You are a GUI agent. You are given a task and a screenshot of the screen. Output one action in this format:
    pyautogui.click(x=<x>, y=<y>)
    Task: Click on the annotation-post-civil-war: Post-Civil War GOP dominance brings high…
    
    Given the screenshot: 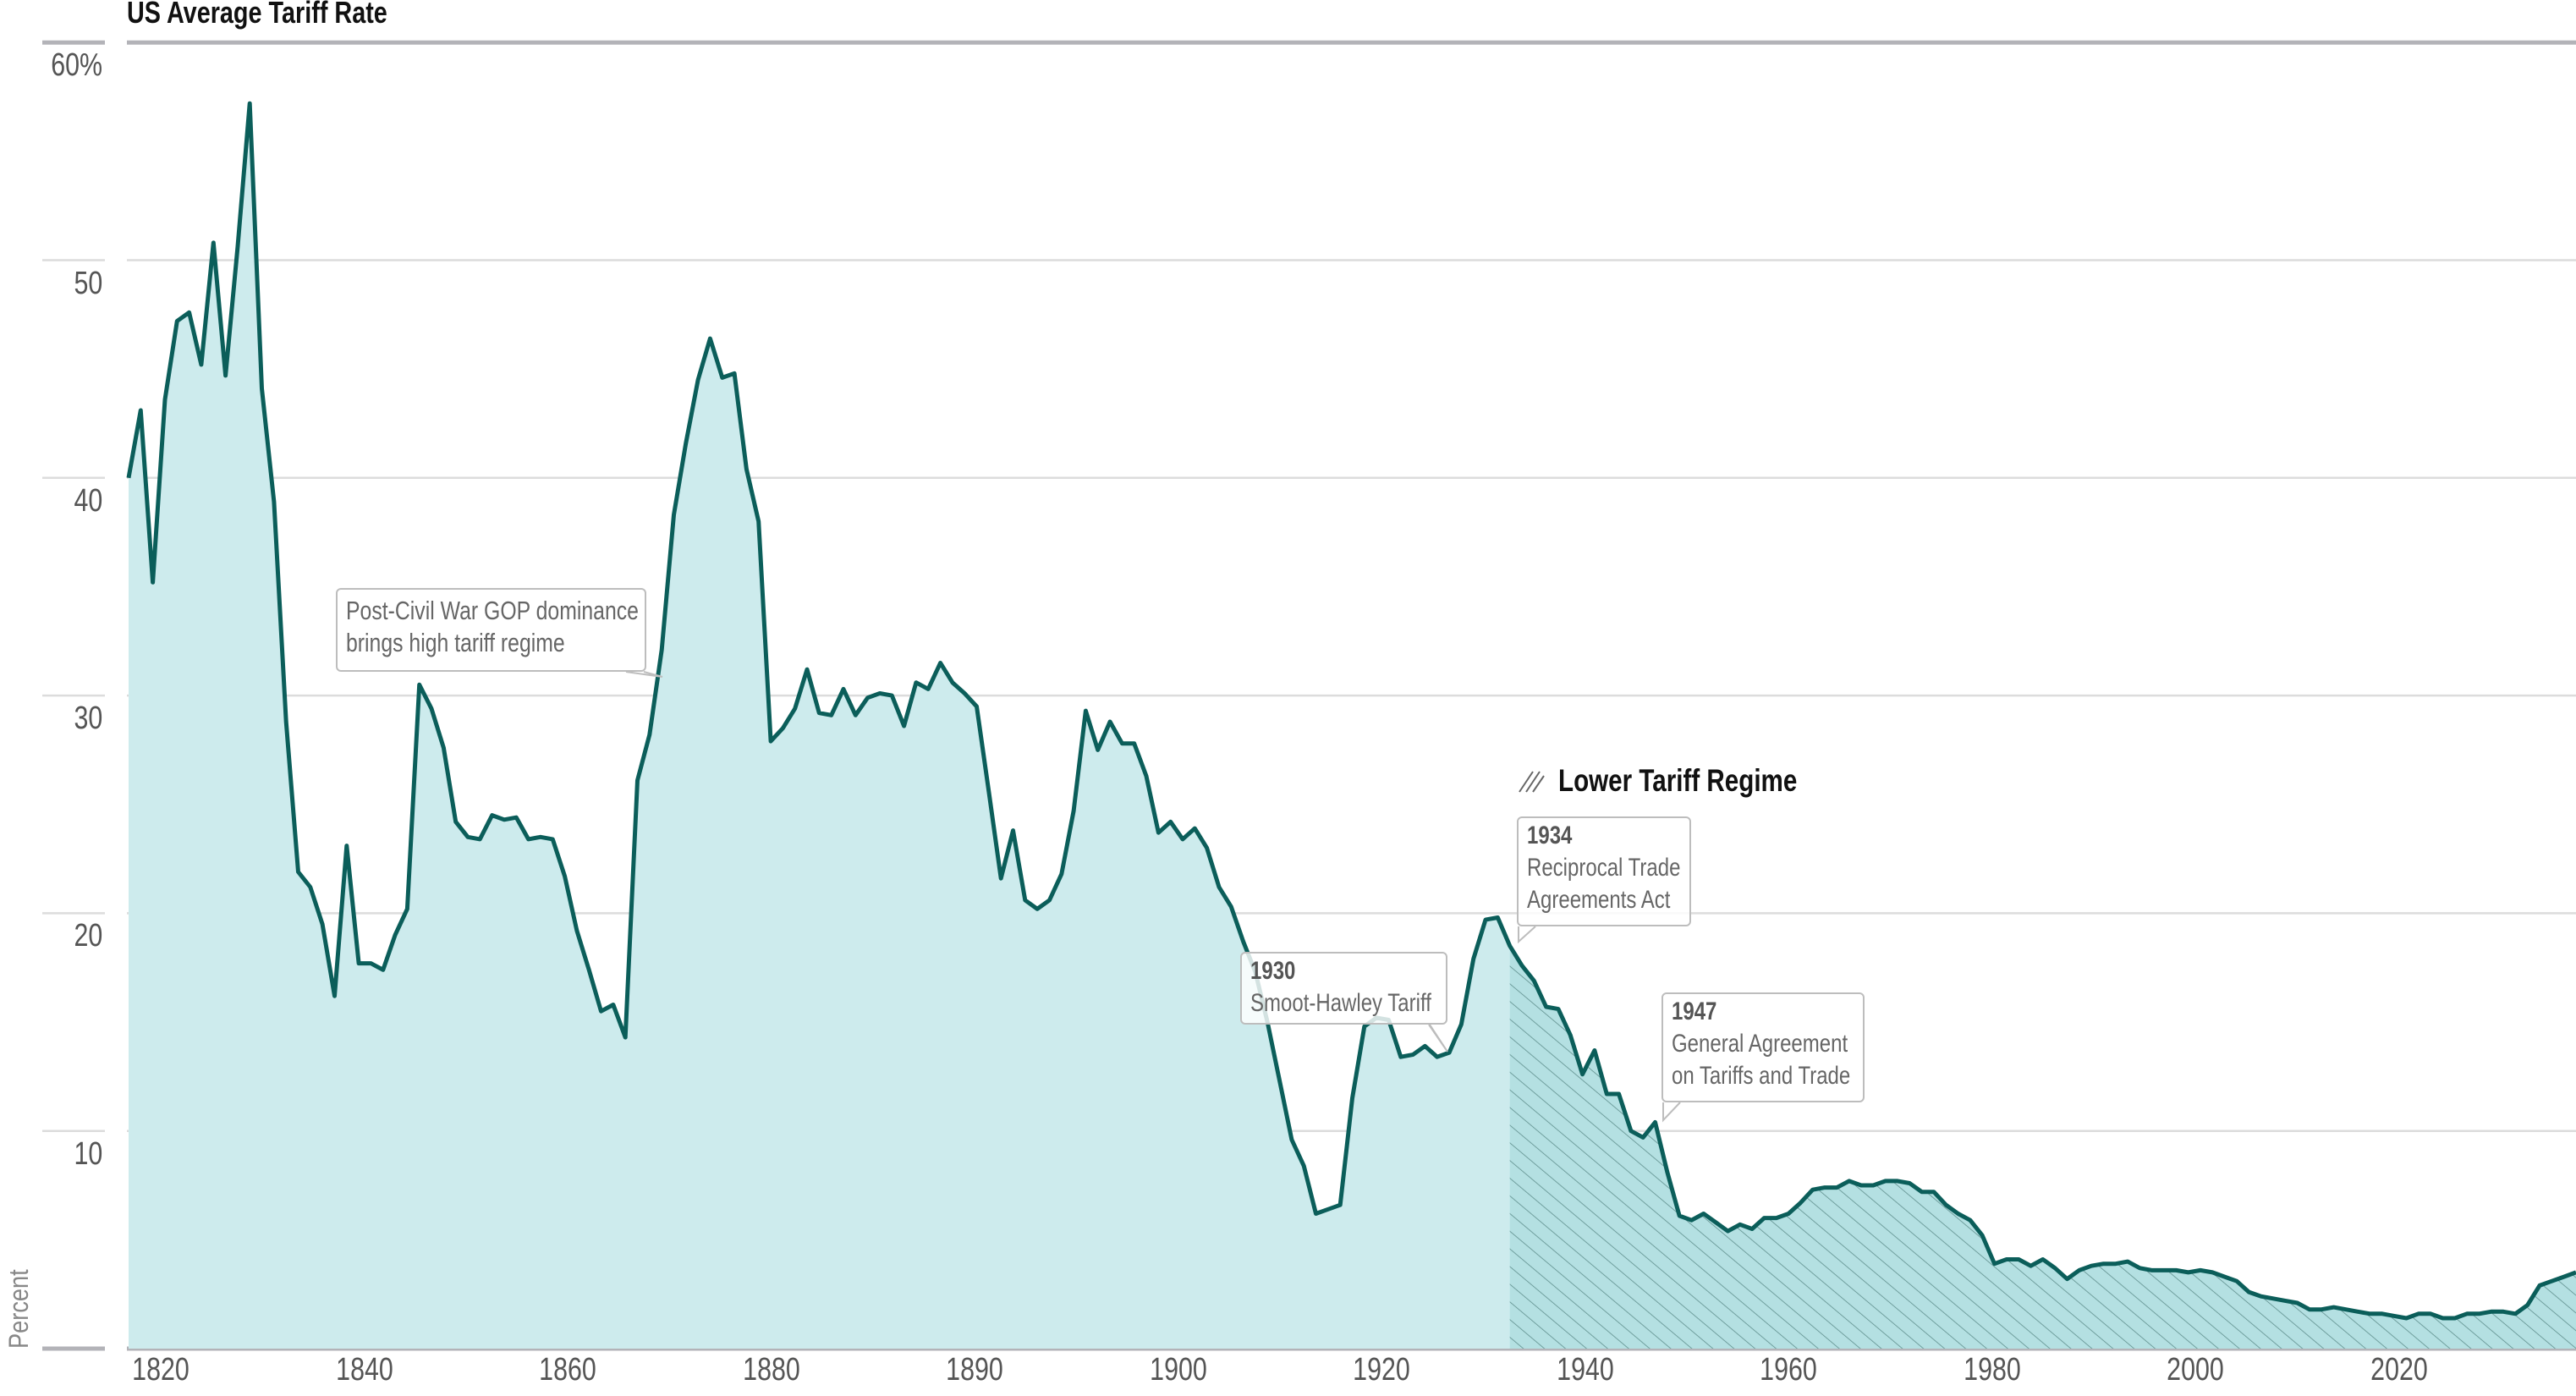 What is the action you would take?
    pyautogui.click(x=491, y=630)
    